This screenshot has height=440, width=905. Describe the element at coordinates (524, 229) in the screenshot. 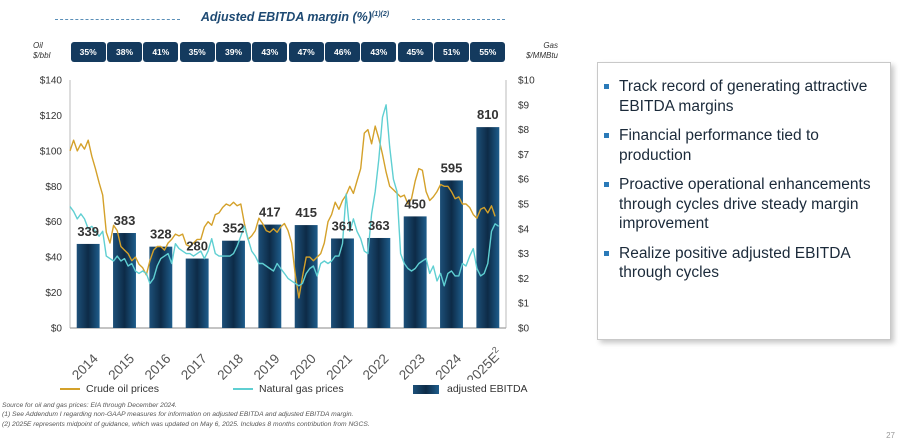

I see `right-axis-tick-label: $4` at that location.